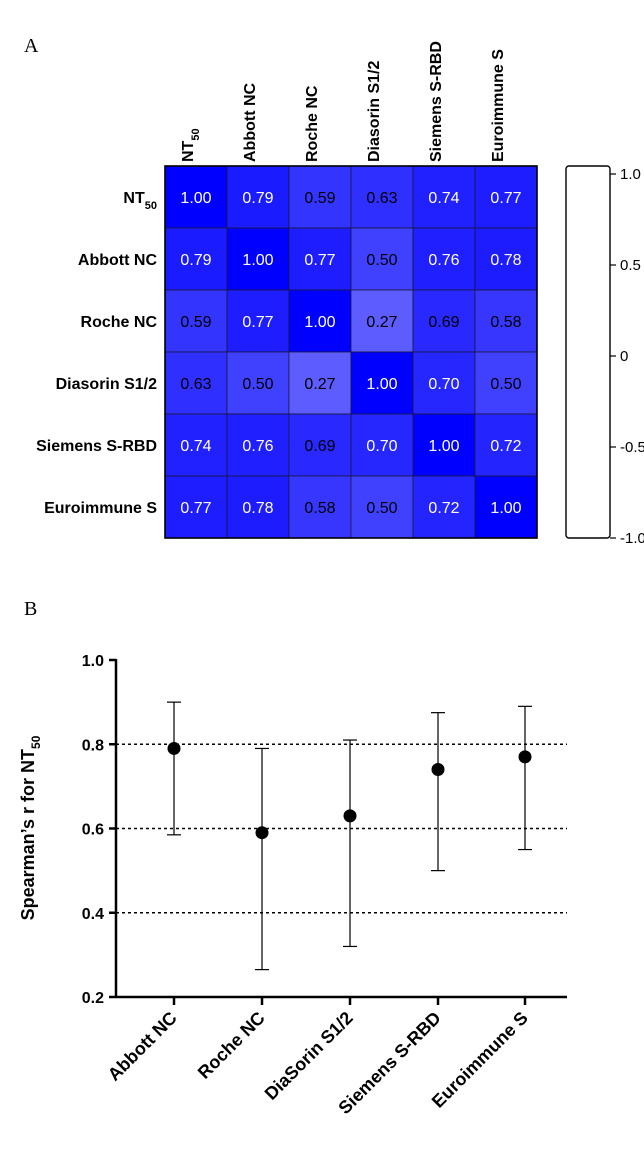 The width and height of the screenshot is (644, 1149). What do you see at coordinates (480, 1060) in the screenshot?
I see `x-category-label: Euroimmune S` at bounding box center [480, 1060].